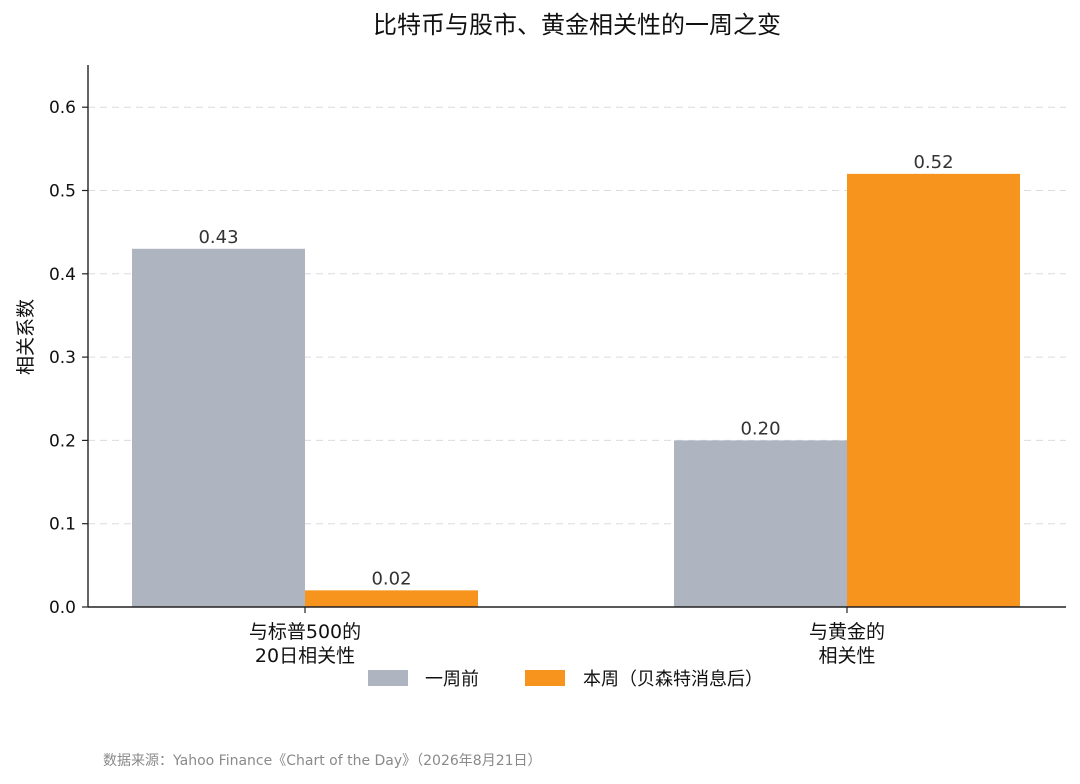 This screenshot has width=1080, height=784. I want to click on data-label: 0.43, so click(218, 237).